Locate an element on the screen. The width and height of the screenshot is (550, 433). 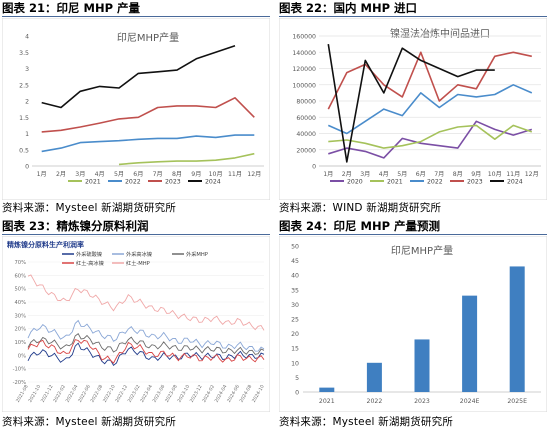
y-tick-label: 5 is located at coordinates (297, 378).